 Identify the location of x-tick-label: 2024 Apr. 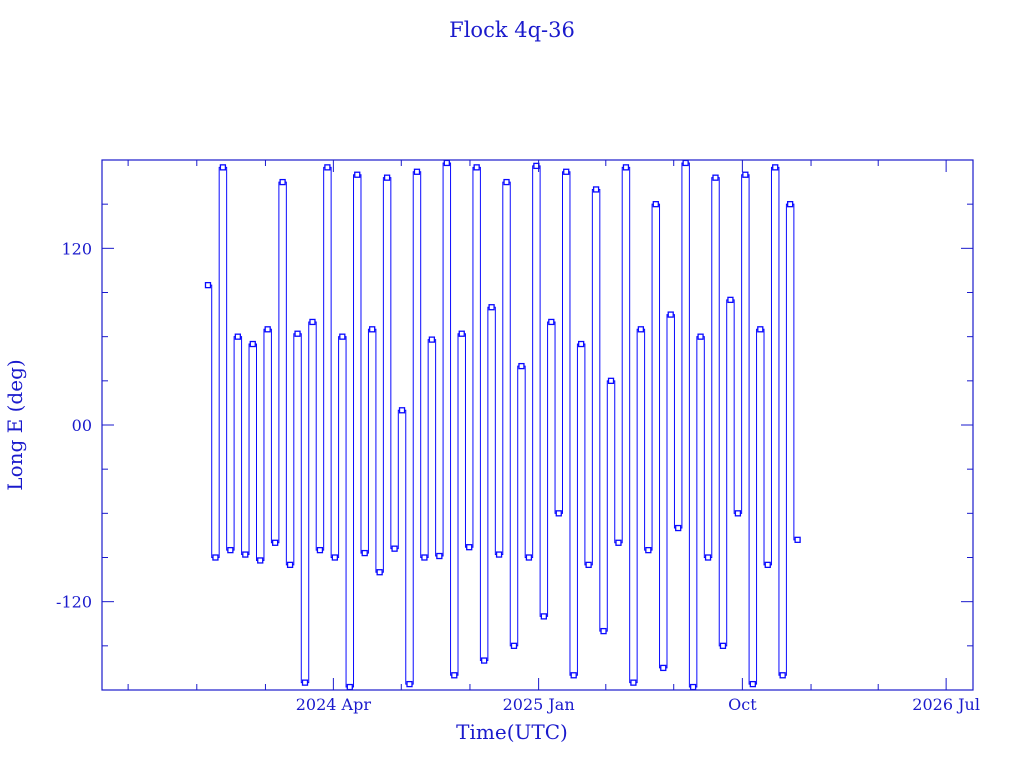
(334, 704).